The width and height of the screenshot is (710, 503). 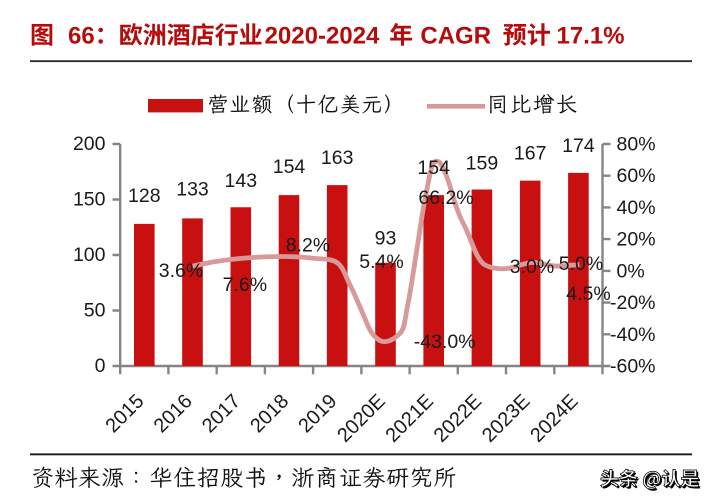 I want to click on svg-text: 8.2%, so click(x=308, y=246).